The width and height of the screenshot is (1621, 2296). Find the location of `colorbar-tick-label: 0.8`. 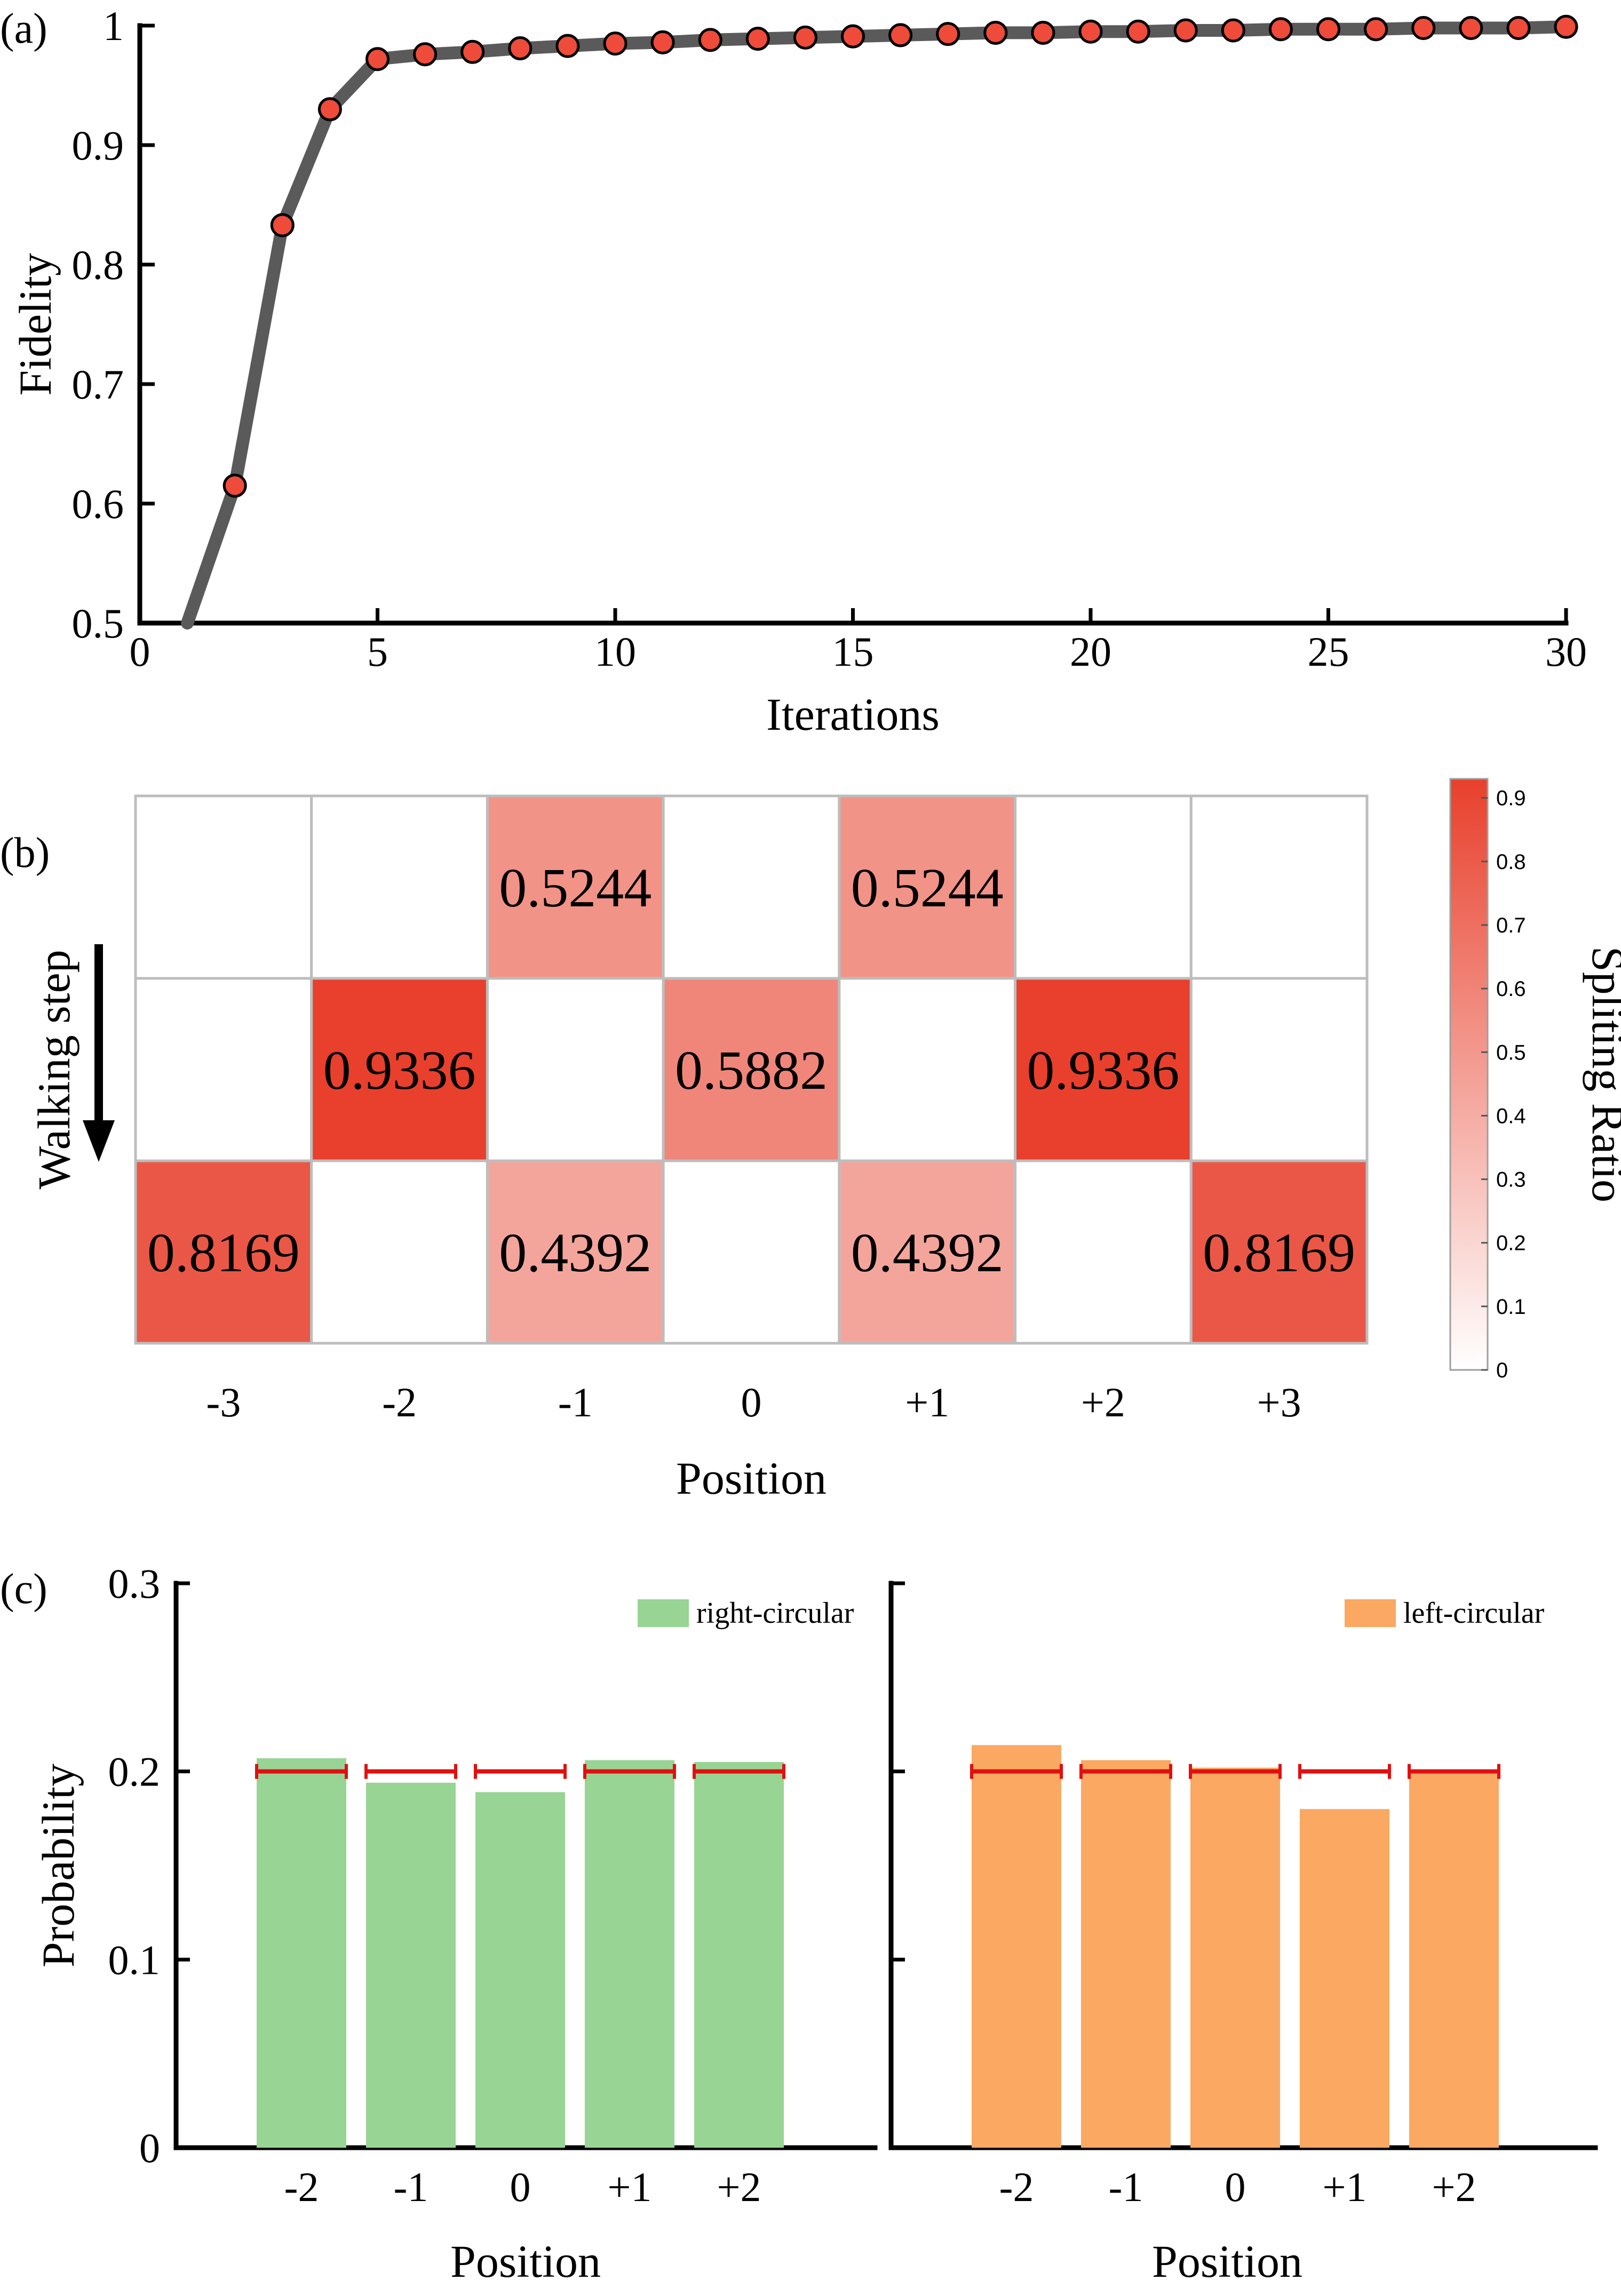

colorbar-tick-label: 0.8 is located at coordinates (1511, 862).